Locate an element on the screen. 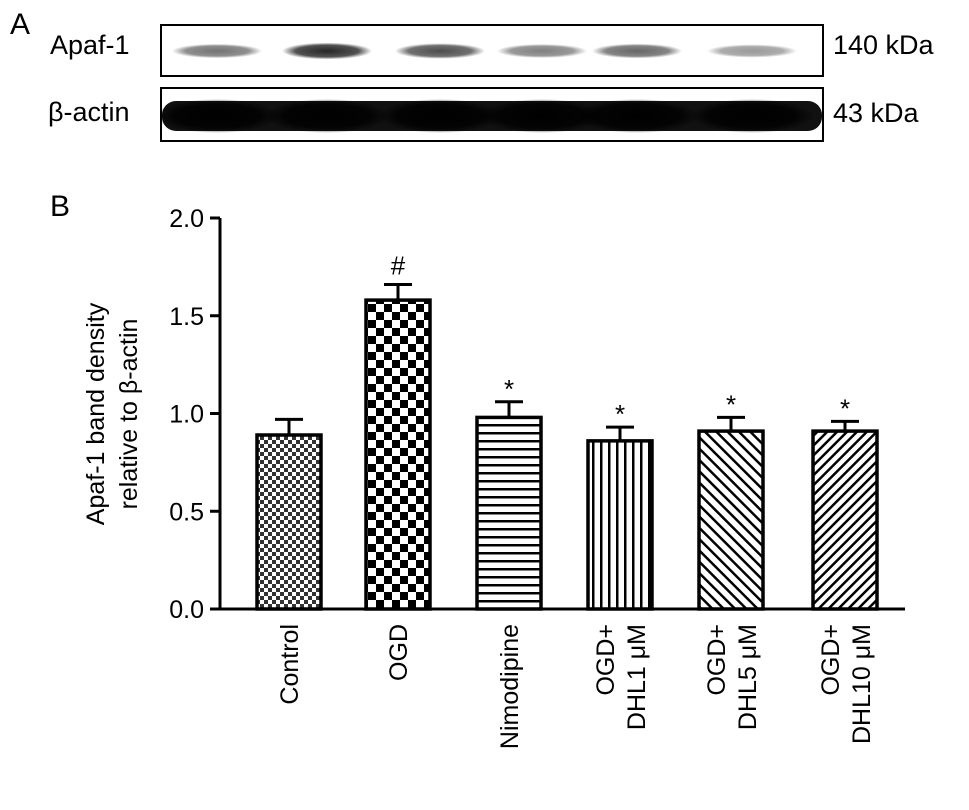  category-label: OGD+ DHL1 μM is located at coordinates (621, 677).